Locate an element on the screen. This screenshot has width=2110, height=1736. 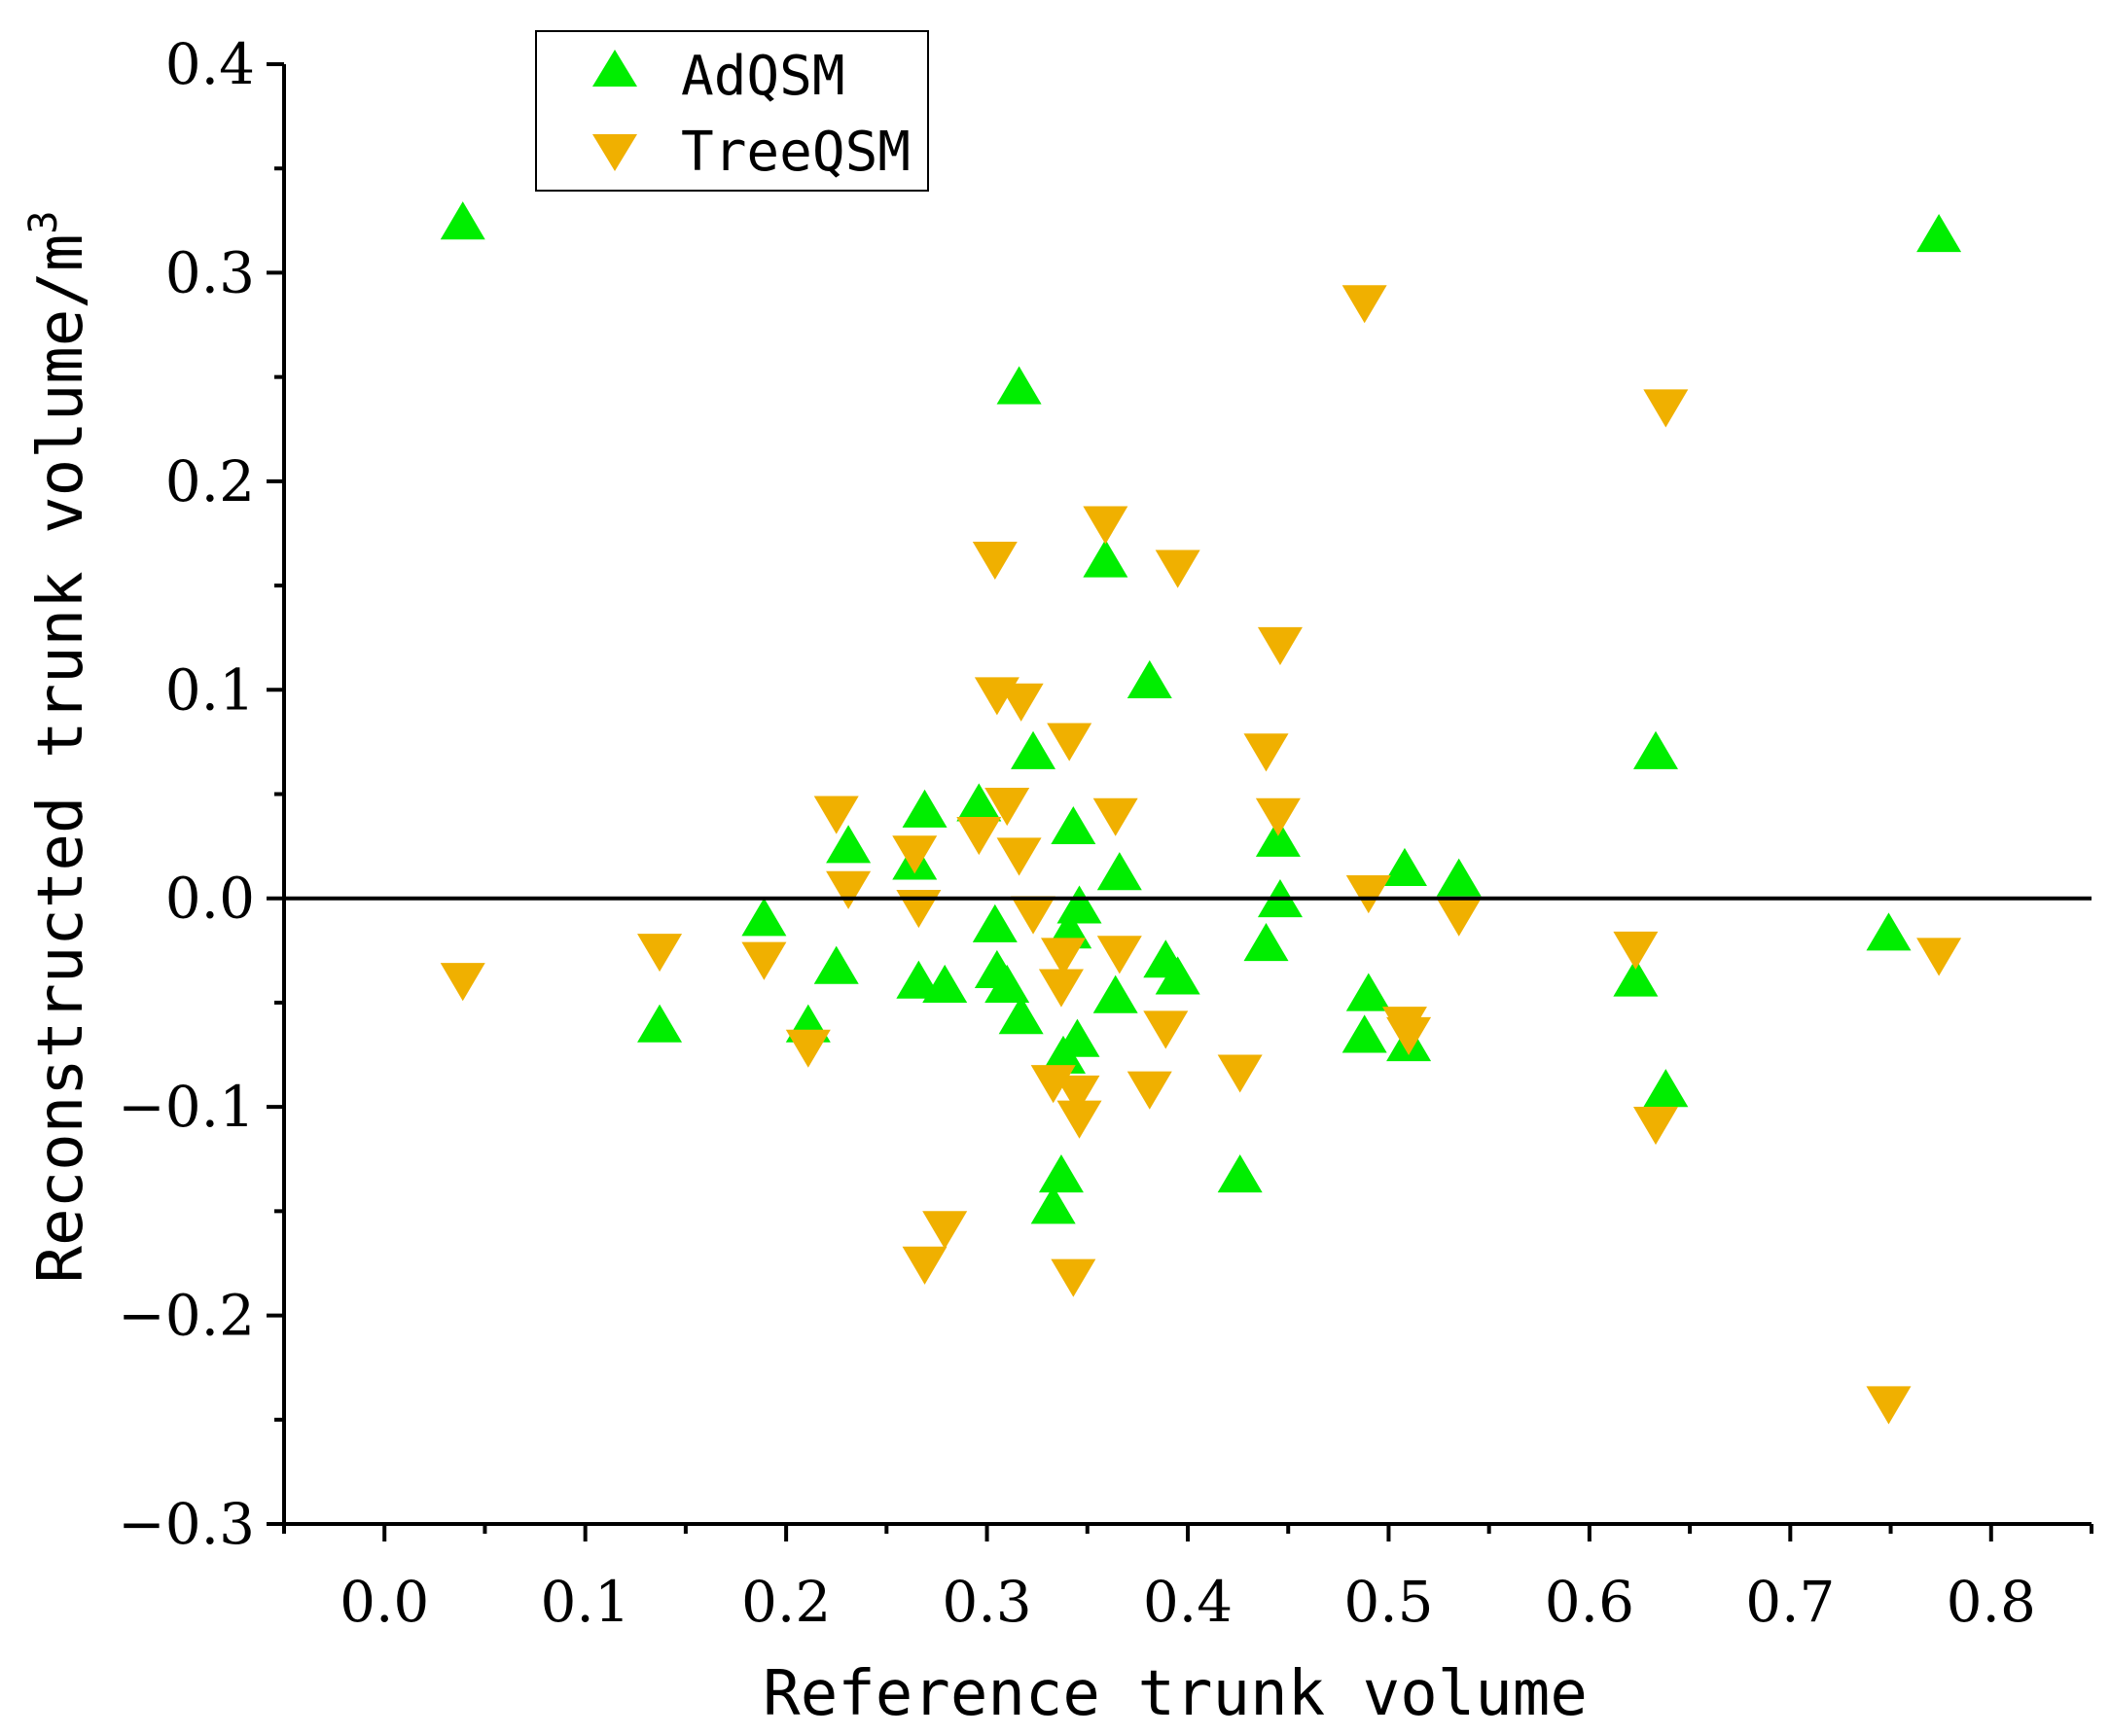
x-tick-label: 0.8 is located at coordinates (1991, 1602).